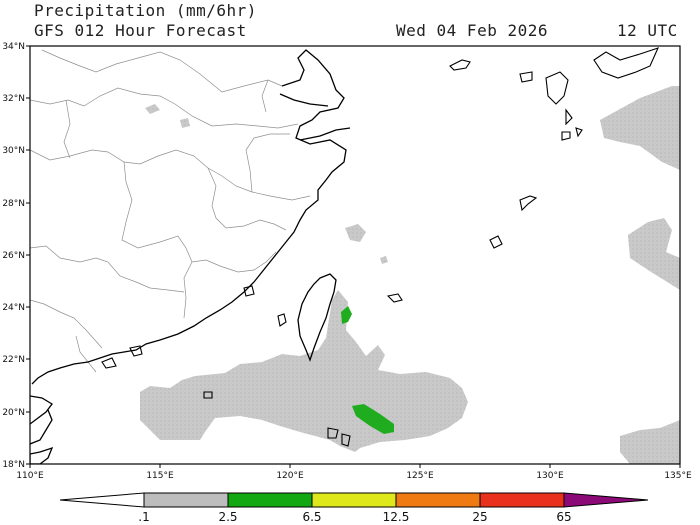 The width and height of the screenshot is (700, 525). Describe the element at coordinates (227, 517) in the screenshot. I see `colorbar-label: 2.5` at that location.